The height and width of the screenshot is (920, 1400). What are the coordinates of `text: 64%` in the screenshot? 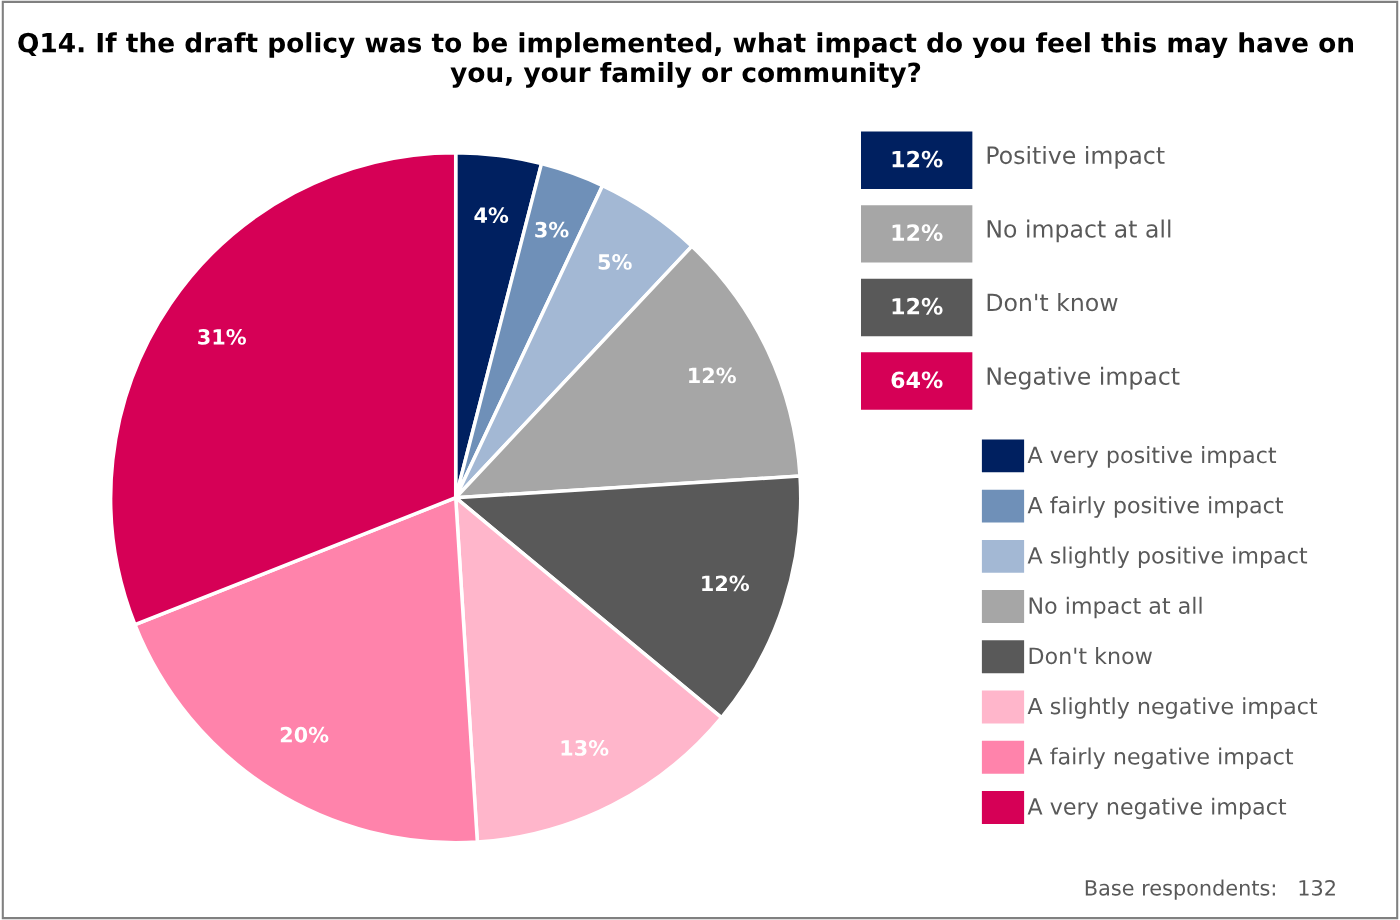 It's located at (917, 380).